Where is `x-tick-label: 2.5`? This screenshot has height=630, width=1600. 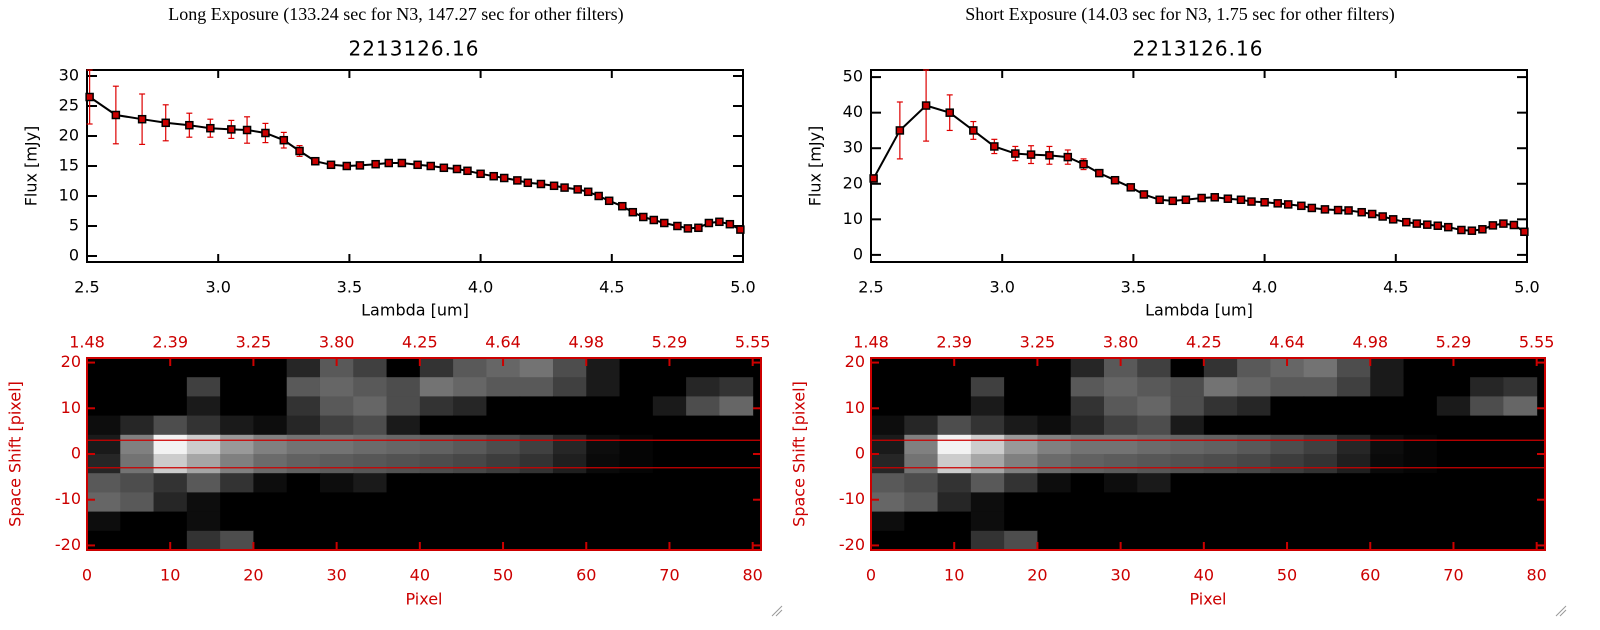 x-tick-label: 2.5 is located at coordinates (870, 287).